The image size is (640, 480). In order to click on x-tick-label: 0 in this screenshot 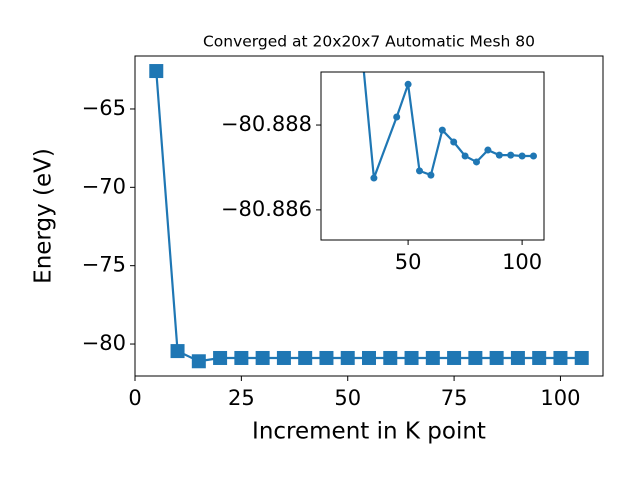, I will do `click(134, 398)`.